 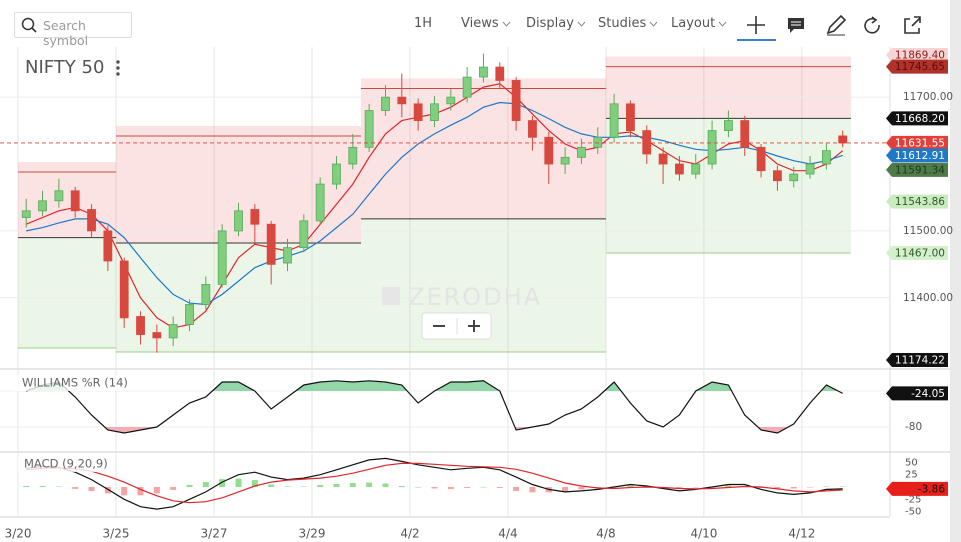 I want to click on zoom-control, so click(x=456, y=326).